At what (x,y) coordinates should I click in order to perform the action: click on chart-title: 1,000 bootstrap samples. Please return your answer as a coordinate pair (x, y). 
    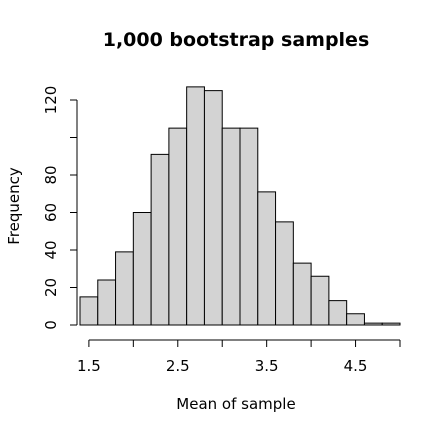
    Looking at the image, I should click on (236, 40).